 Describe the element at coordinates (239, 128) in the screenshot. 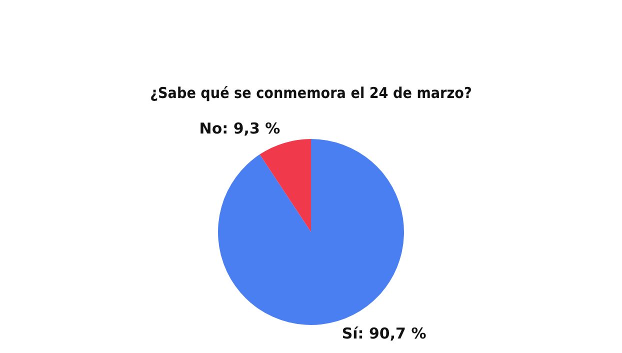

I see `slice-label: No: 9,3 %` at that location.